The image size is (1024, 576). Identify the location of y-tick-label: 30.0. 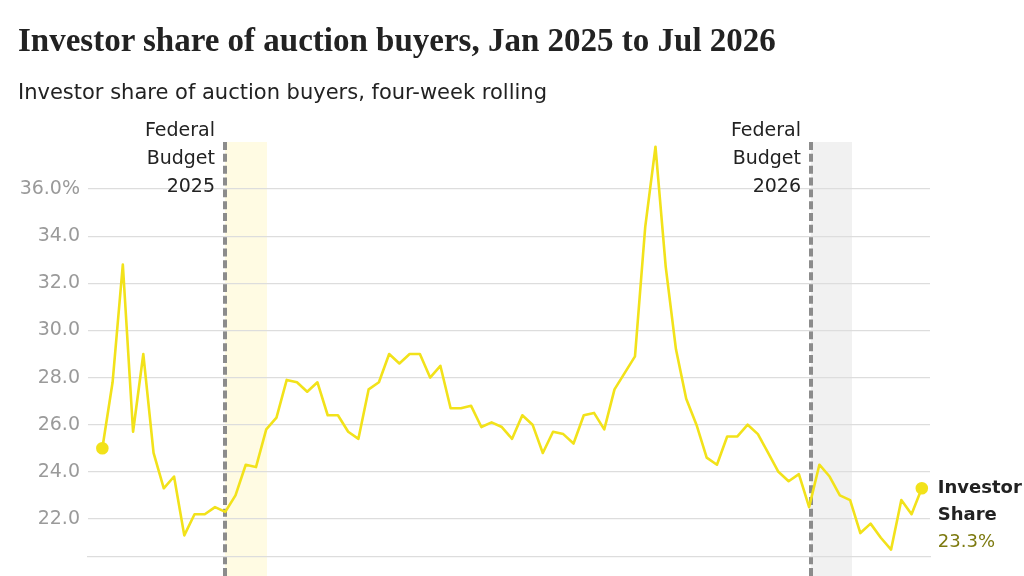
(58, 328).